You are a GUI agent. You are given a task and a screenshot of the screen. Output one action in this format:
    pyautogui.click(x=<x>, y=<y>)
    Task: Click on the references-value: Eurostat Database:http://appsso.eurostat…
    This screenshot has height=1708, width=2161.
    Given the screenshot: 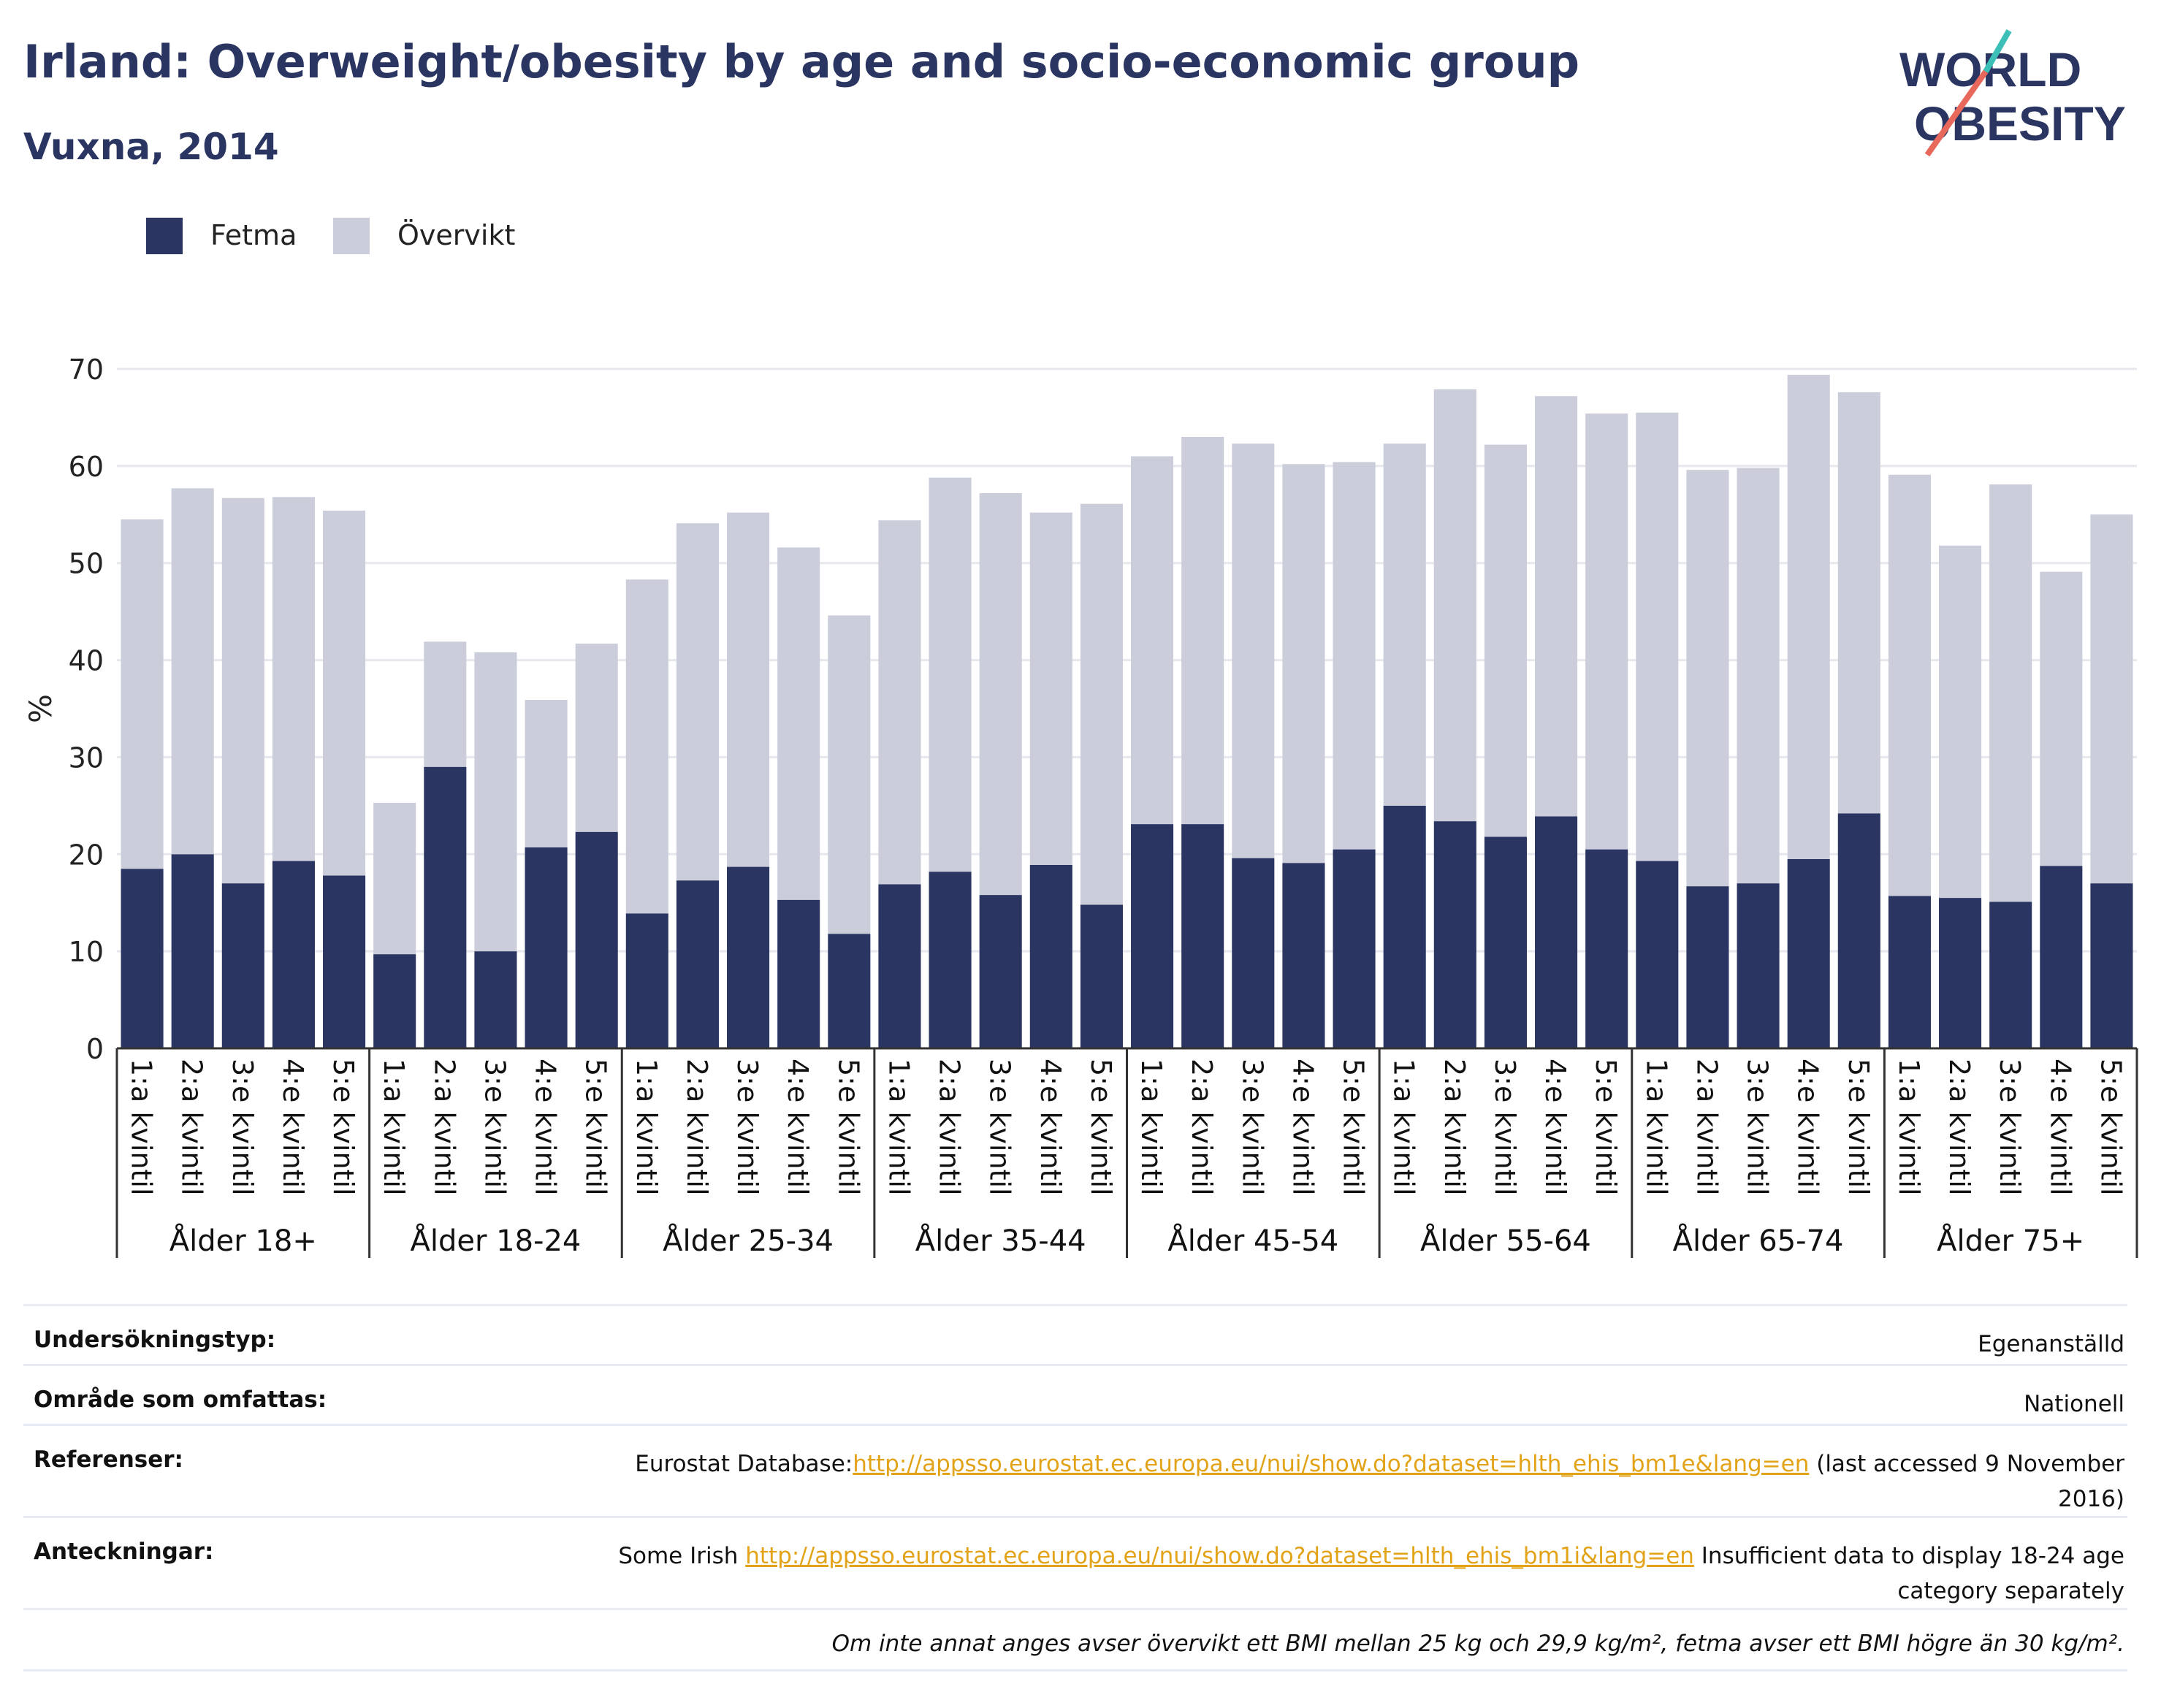 What is the action you would take?
    pyautogui.click(x=1379, y=1481)
    